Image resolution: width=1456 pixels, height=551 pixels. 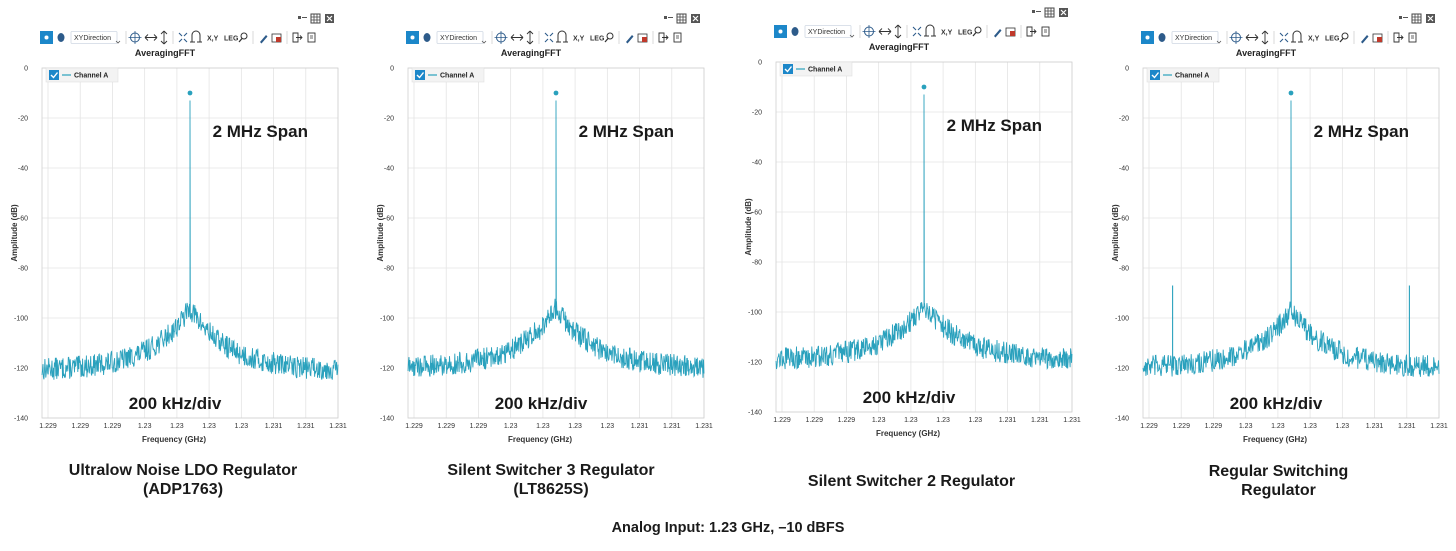 What do you see at coordinates (183, 470) in the screenshot?
I see `caption-line: Ultralow Noise LDO Regulator` at bounding box center [183, 470].